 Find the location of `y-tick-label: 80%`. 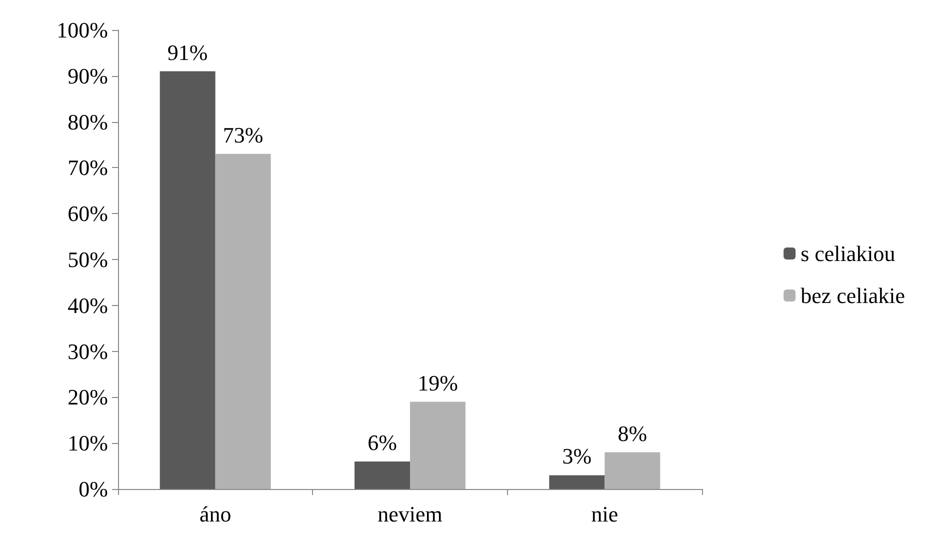

y-tick-label: 80% is located at coordinates (88, 121).